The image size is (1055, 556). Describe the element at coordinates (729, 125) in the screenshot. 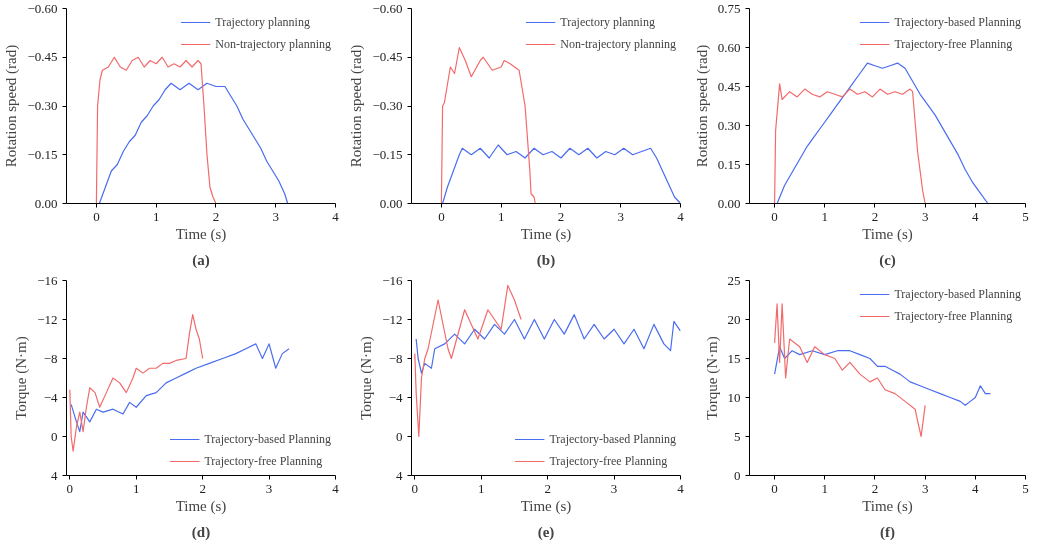

I see `y-tick-label: 0.30` at that location.